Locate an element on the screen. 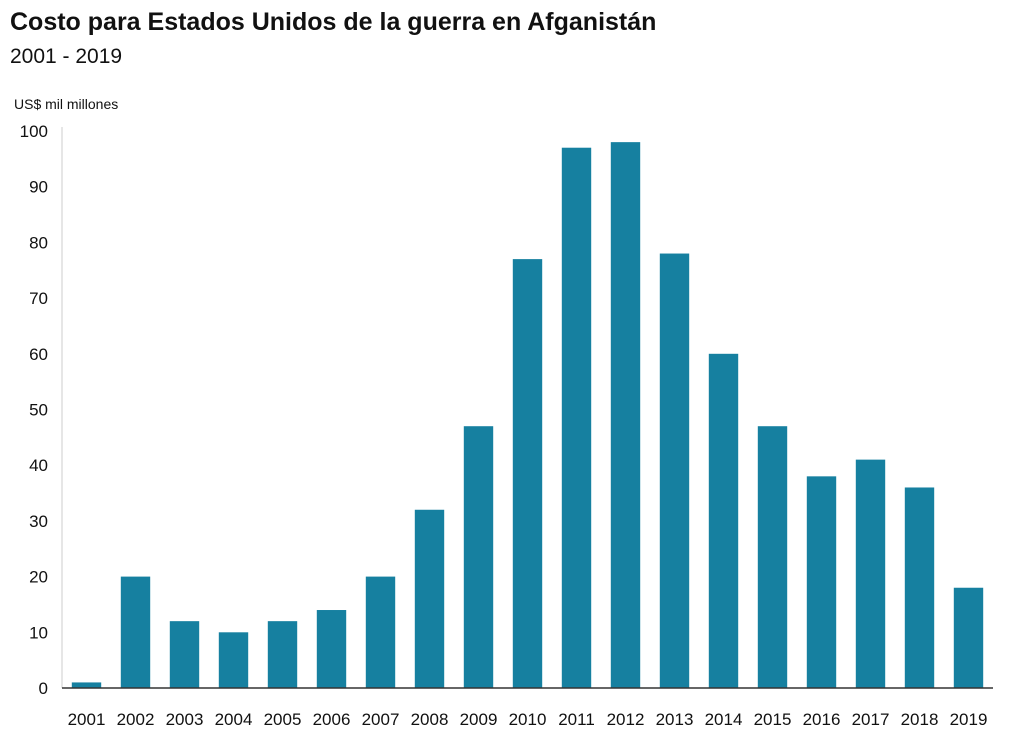 The image size is (1024, 748). bar-2002 is located at coordinates (135, 632).